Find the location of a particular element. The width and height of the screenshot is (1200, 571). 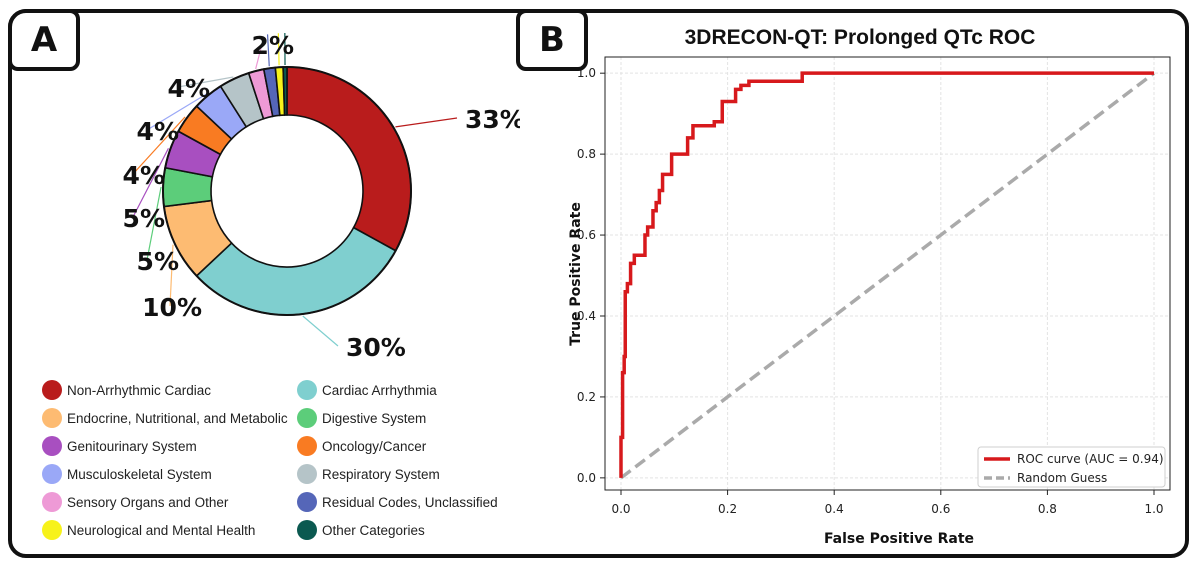

roc-xtick-0.4: 0.4 is located at coordinates (834, 509).